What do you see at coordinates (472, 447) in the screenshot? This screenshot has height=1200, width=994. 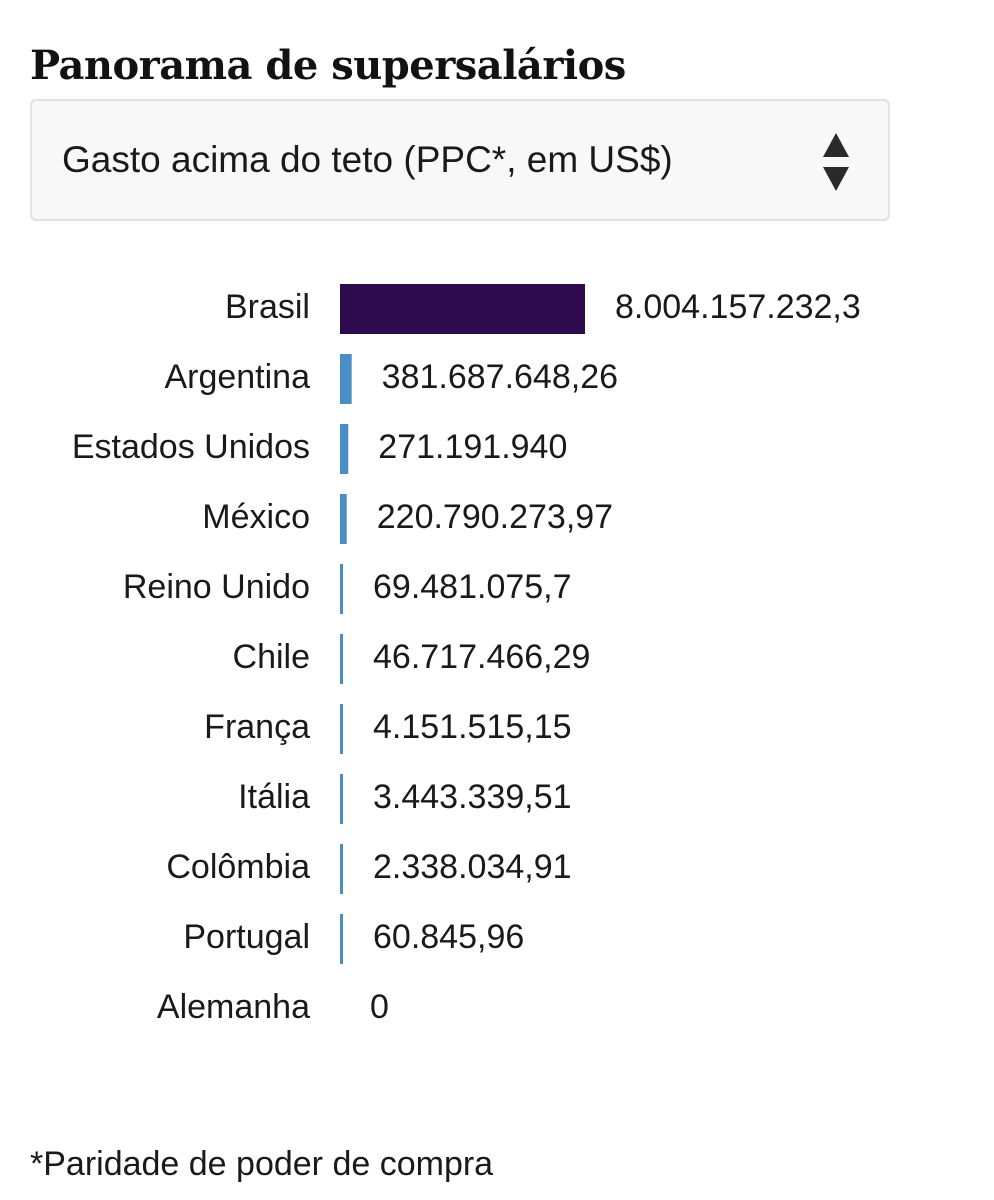 I see `value-label: 271.191.940` at bounding box center [472, 447].